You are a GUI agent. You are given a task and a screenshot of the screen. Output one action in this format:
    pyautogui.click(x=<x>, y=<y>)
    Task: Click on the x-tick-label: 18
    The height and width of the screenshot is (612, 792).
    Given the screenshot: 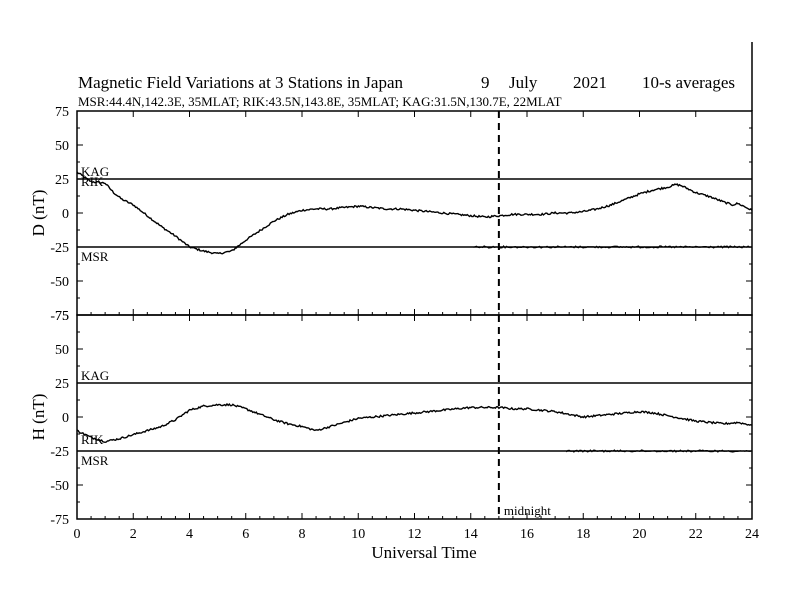 What is the action you would take?
    pyautogui.click(x=583, y=534)
    